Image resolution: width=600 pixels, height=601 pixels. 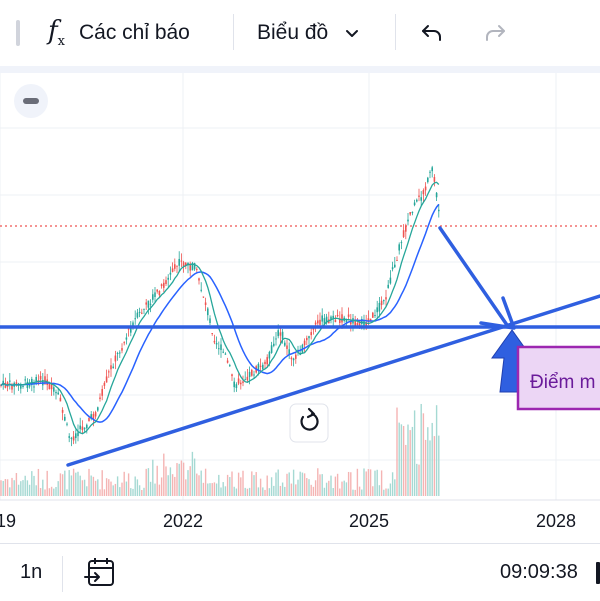 What do you see at coordinates (495, 33) in the screenshot?
I see `redo-icon` at bounding box center [495, 33].